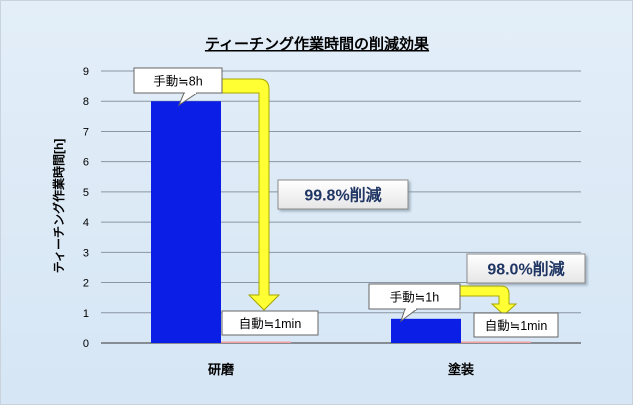 The image size is (633, 405). Describe the element at coordinates (186, 222) in the screenshot. I see `bar-手動-研磨` at that location.